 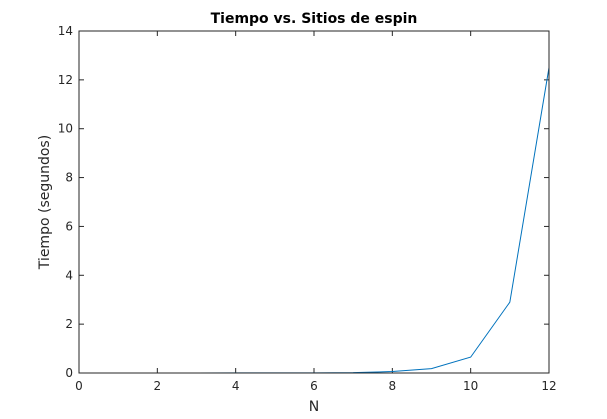 What do you see at coordinates (470, 386) in the screenshot?
I see `x-tick-label: 10` at bounding box center [470, 386].